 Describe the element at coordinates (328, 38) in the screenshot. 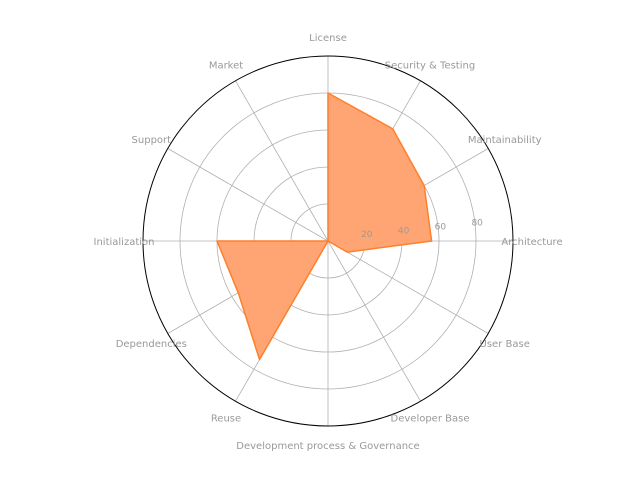

I see `axis-label-0: License` at that location.